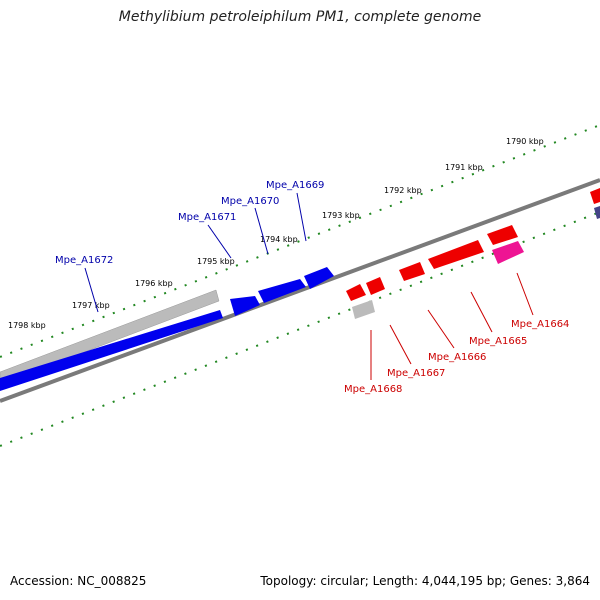  I want to click on gene-mpe-a1672-arrow, so click(111, 350).